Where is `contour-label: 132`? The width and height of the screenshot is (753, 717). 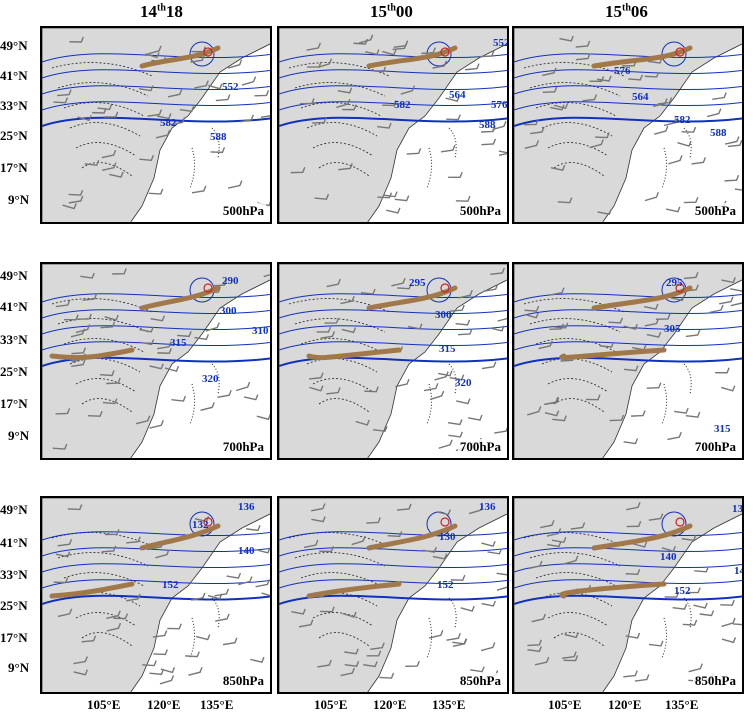 contour-label: 132 is located at coordinates (200, 525).